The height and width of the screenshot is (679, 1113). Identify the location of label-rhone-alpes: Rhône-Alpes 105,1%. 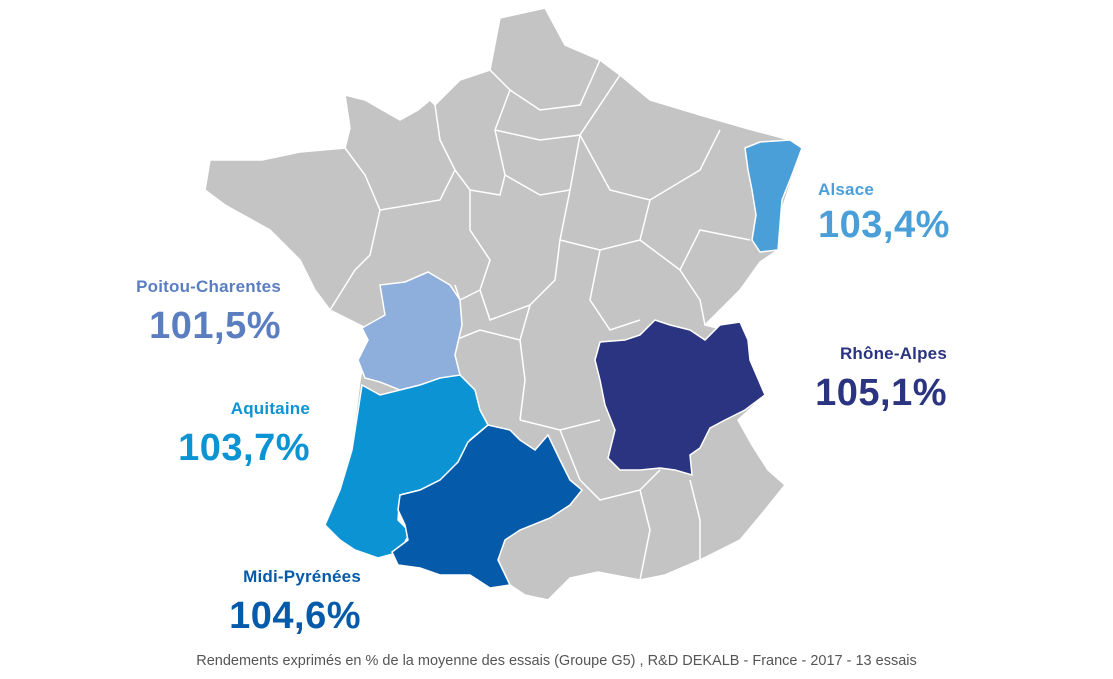
(881, 378).